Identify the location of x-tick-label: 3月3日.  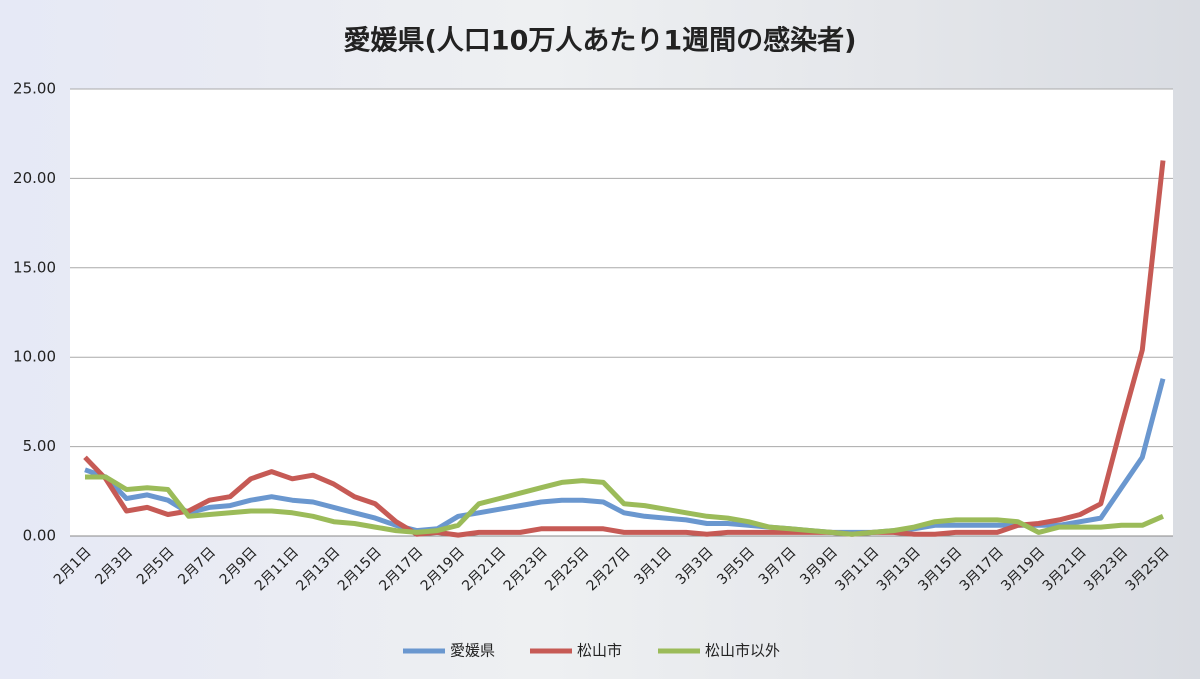
(695, 566).